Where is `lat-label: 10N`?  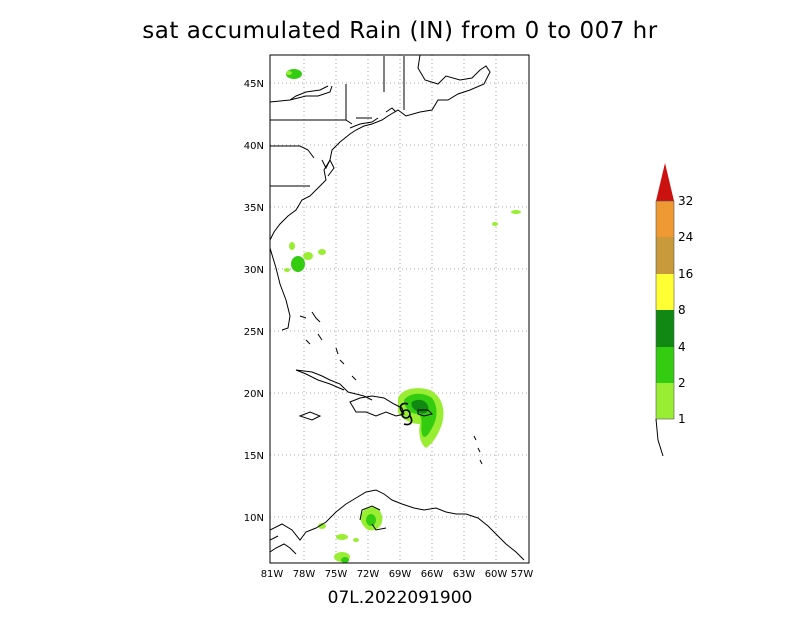
lat-label: 10N is located at coordinates (254, 518).